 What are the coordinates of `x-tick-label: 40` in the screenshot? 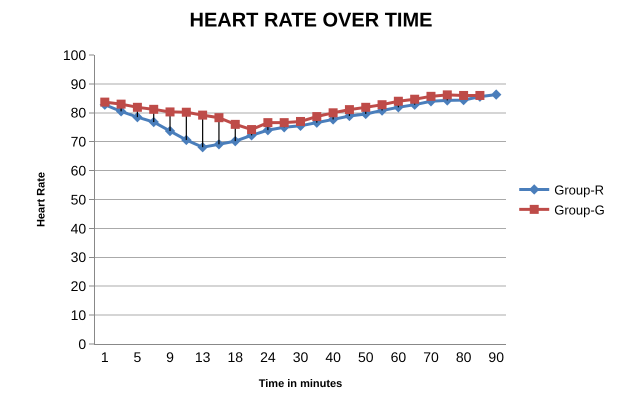 It's located at (333, 356).